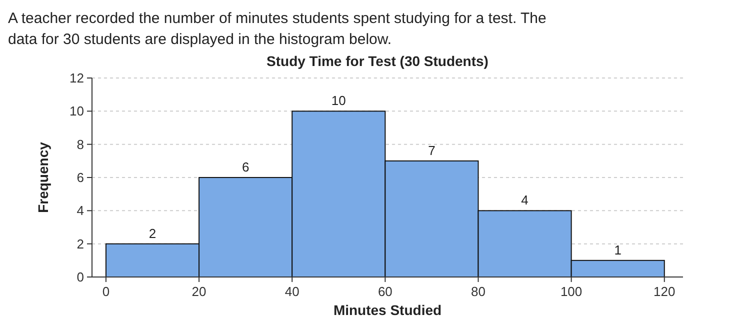 This screenshot has height=331, width=735. Describe the element at coordinates (246, 167) in the screenshot. I see `data-label: 6` at that location.